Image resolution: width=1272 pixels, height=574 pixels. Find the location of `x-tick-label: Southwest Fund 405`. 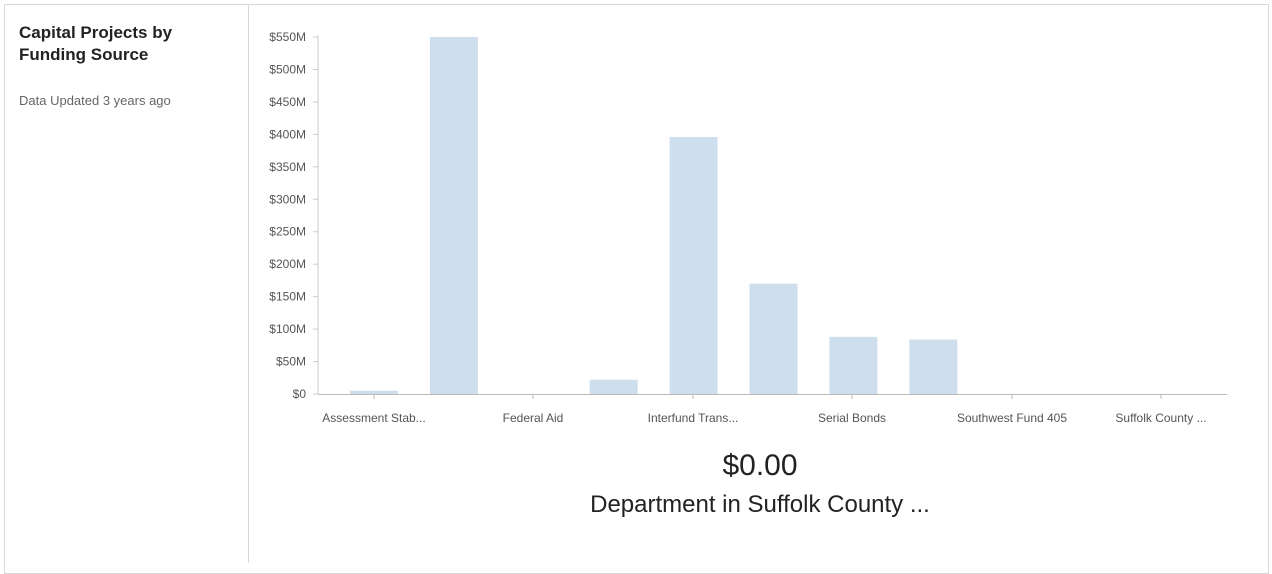

x-tick-label: Southwest Fund 405 is located at coordinates (1012, 418).